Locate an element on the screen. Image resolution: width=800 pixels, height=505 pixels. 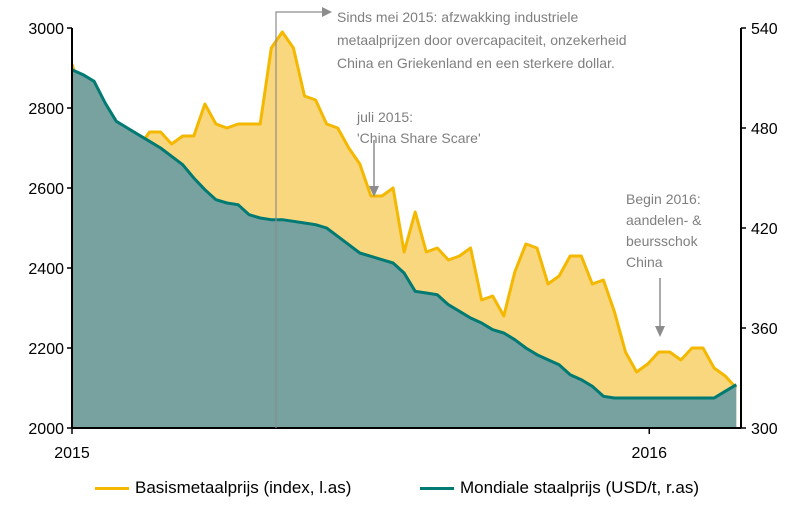
y-left-tick-label: 2000 is located at coordinates (46, 429).